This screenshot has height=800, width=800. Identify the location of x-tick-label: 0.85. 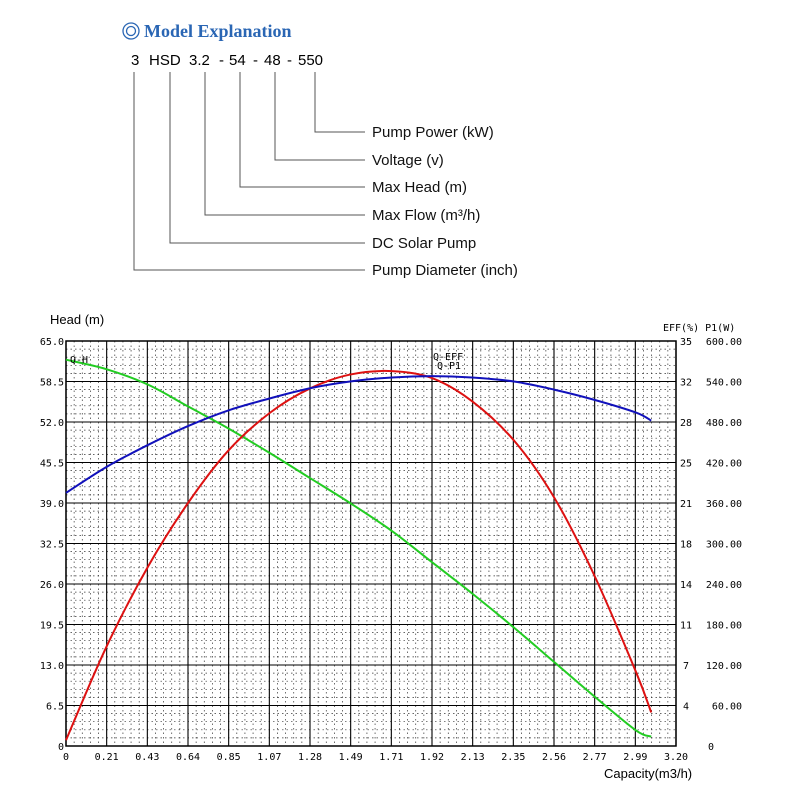
(229, 757).